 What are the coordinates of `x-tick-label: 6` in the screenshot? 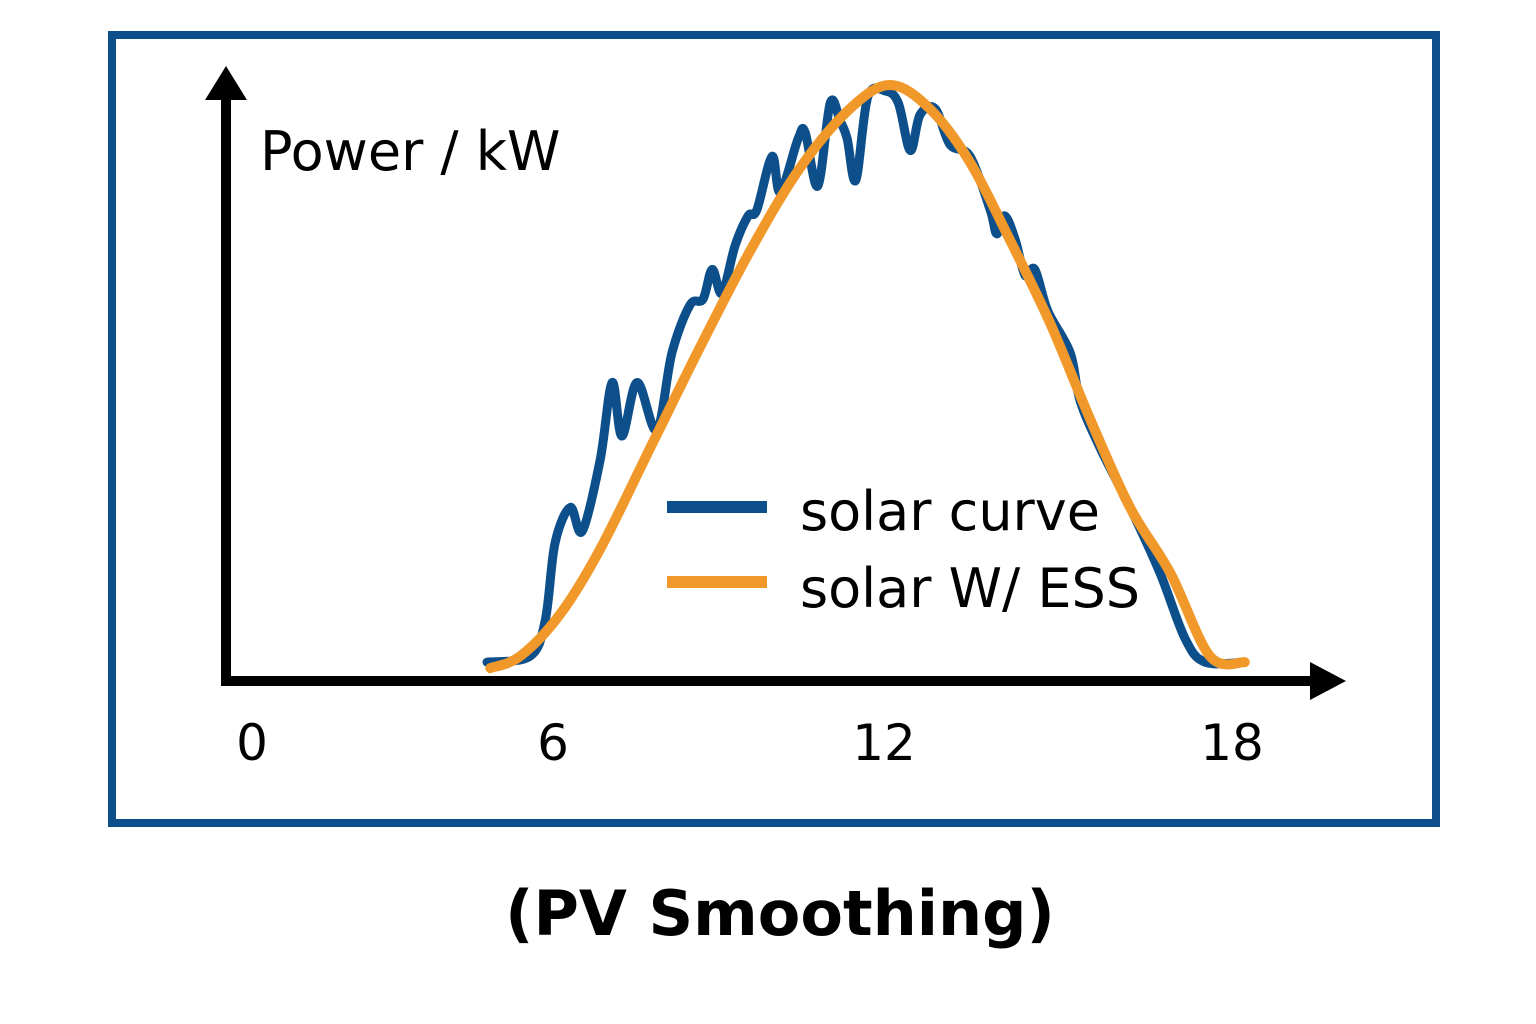 It's located at (553, 743).